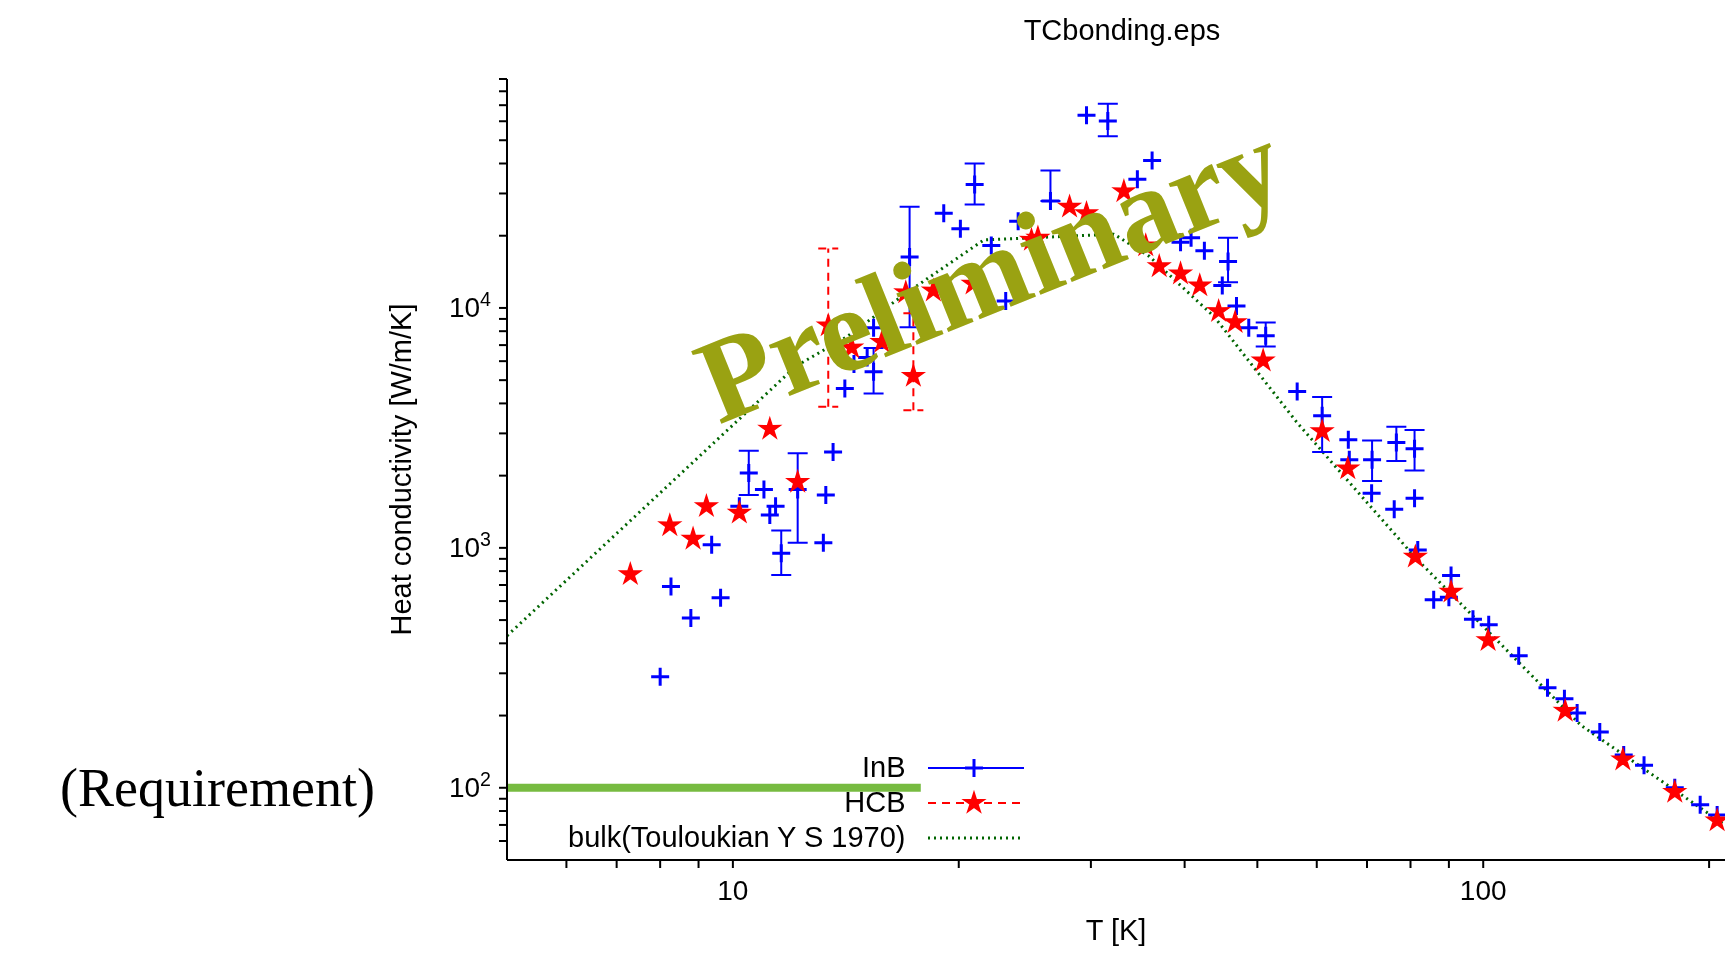 This screenshot has height=968, width=1725. What do you see at coordinates (470, 545) in the screenshot?
I see `y-tick-label: 10$^{3}$` at bounding box center [470, 545].